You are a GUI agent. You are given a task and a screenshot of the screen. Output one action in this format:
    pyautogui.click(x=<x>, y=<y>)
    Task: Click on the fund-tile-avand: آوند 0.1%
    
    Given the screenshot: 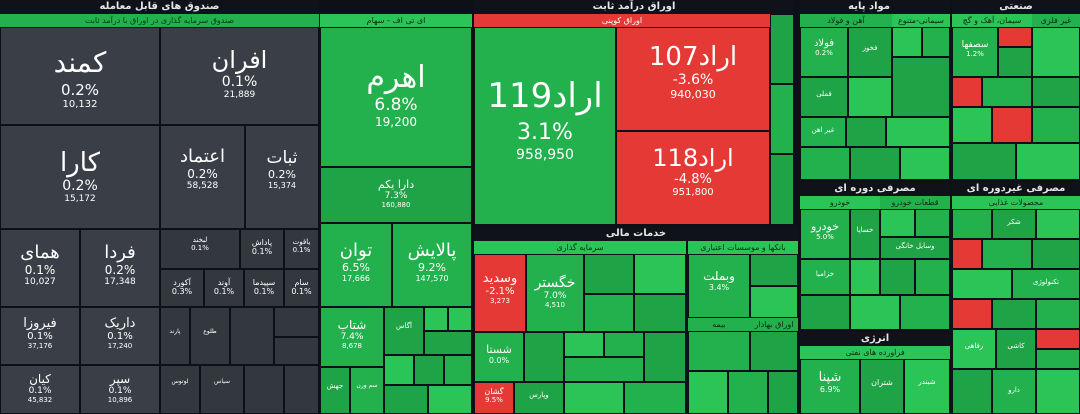 What is the action you would take?
    pyautogui.click(x=224, y=288)
    